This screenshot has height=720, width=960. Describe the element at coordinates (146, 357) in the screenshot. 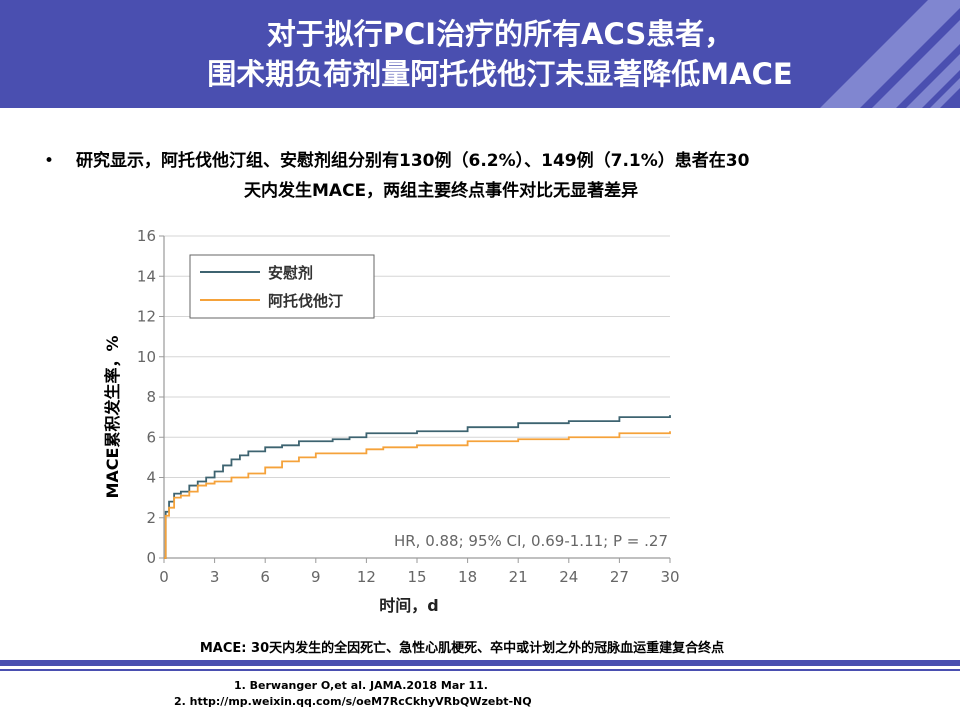

I see `y-tick-label: 10` at that location.